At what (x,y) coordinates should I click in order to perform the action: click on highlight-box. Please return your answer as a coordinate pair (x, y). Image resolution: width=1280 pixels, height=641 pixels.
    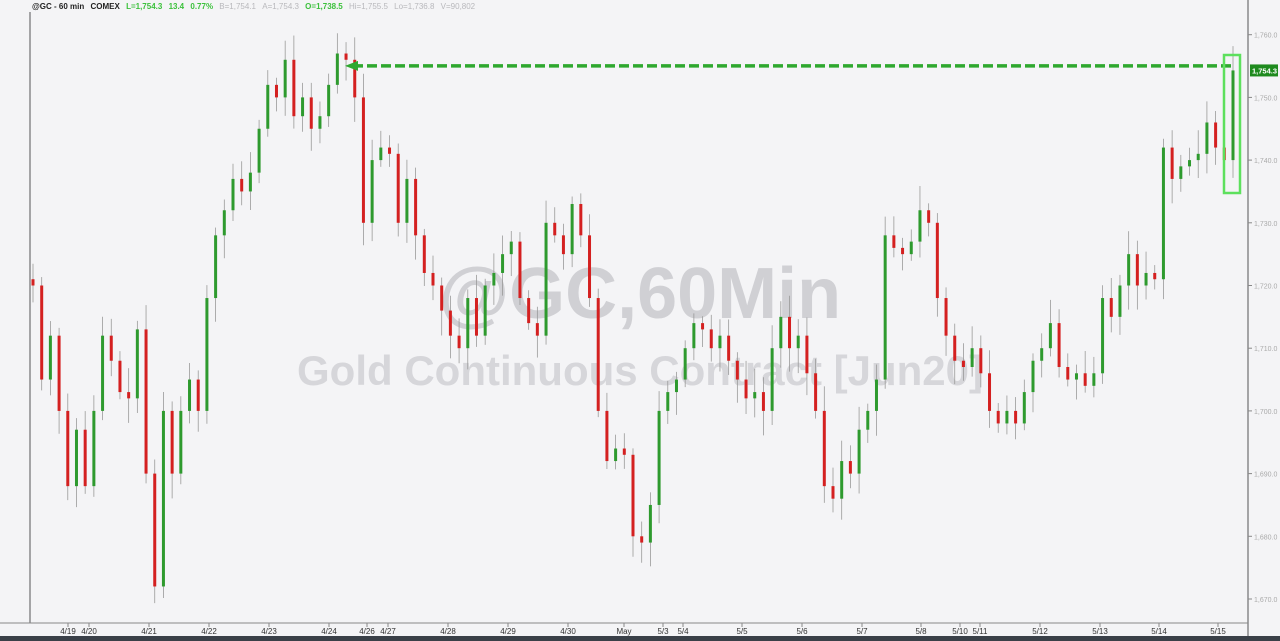
    Looking at the image, I should click on (1232, 124).